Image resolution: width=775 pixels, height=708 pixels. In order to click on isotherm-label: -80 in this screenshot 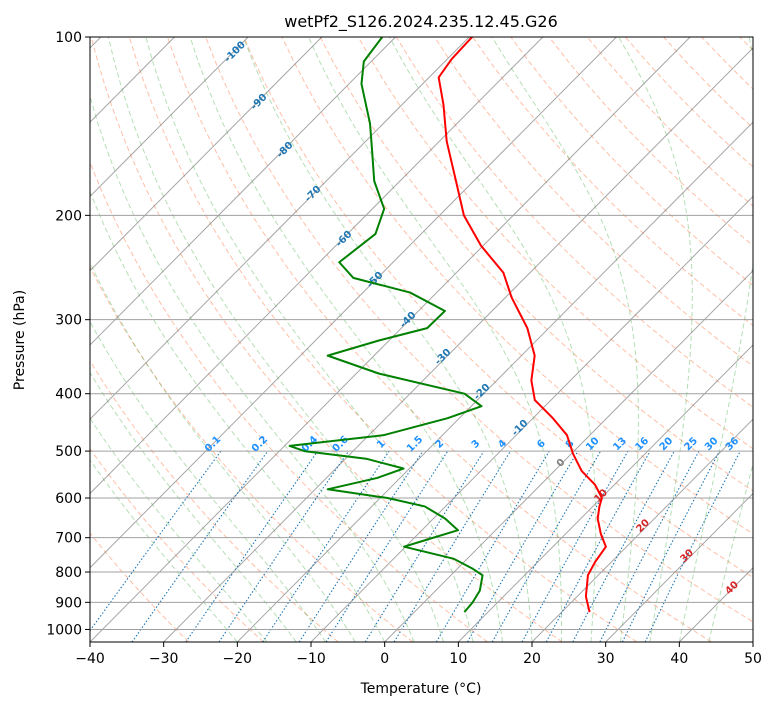, I will do `click(285, 150)`.